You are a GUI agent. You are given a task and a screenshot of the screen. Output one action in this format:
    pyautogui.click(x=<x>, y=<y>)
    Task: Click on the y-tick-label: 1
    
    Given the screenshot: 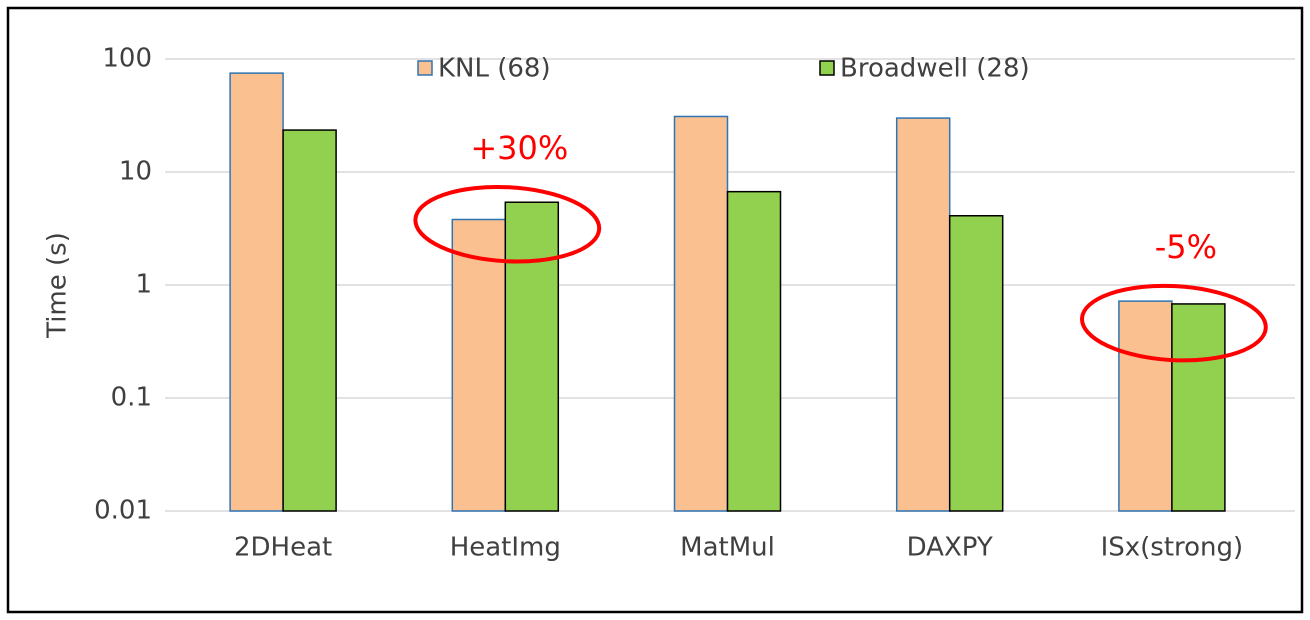 What is the action you would take?
    pyautogui.click(x=143, y=285)
    